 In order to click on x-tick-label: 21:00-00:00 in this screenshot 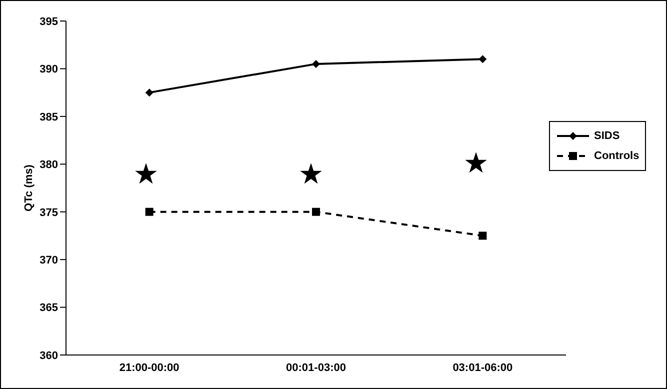, I will do `click(149, 368)`.